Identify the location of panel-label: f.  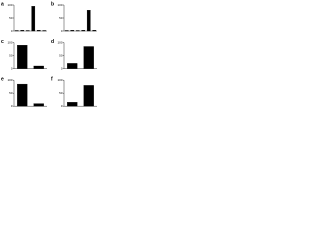
(52, 80).